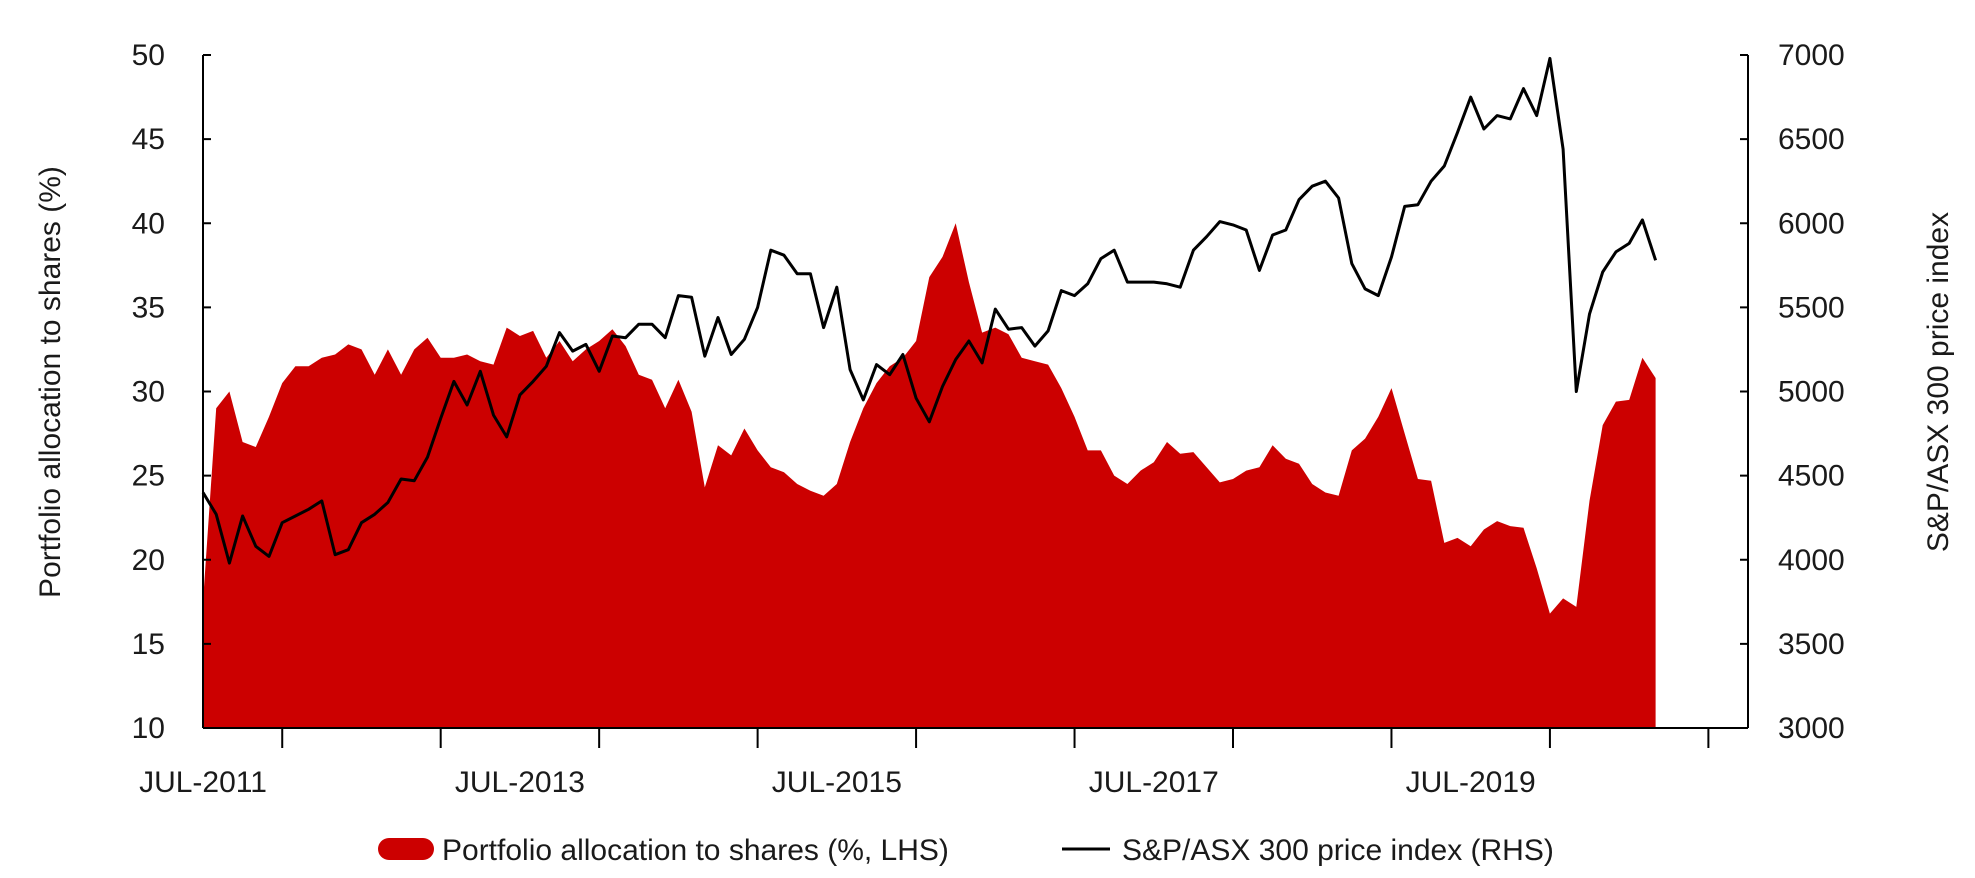  I want to click on right-tick-label: 4500, so click(1811, 476).